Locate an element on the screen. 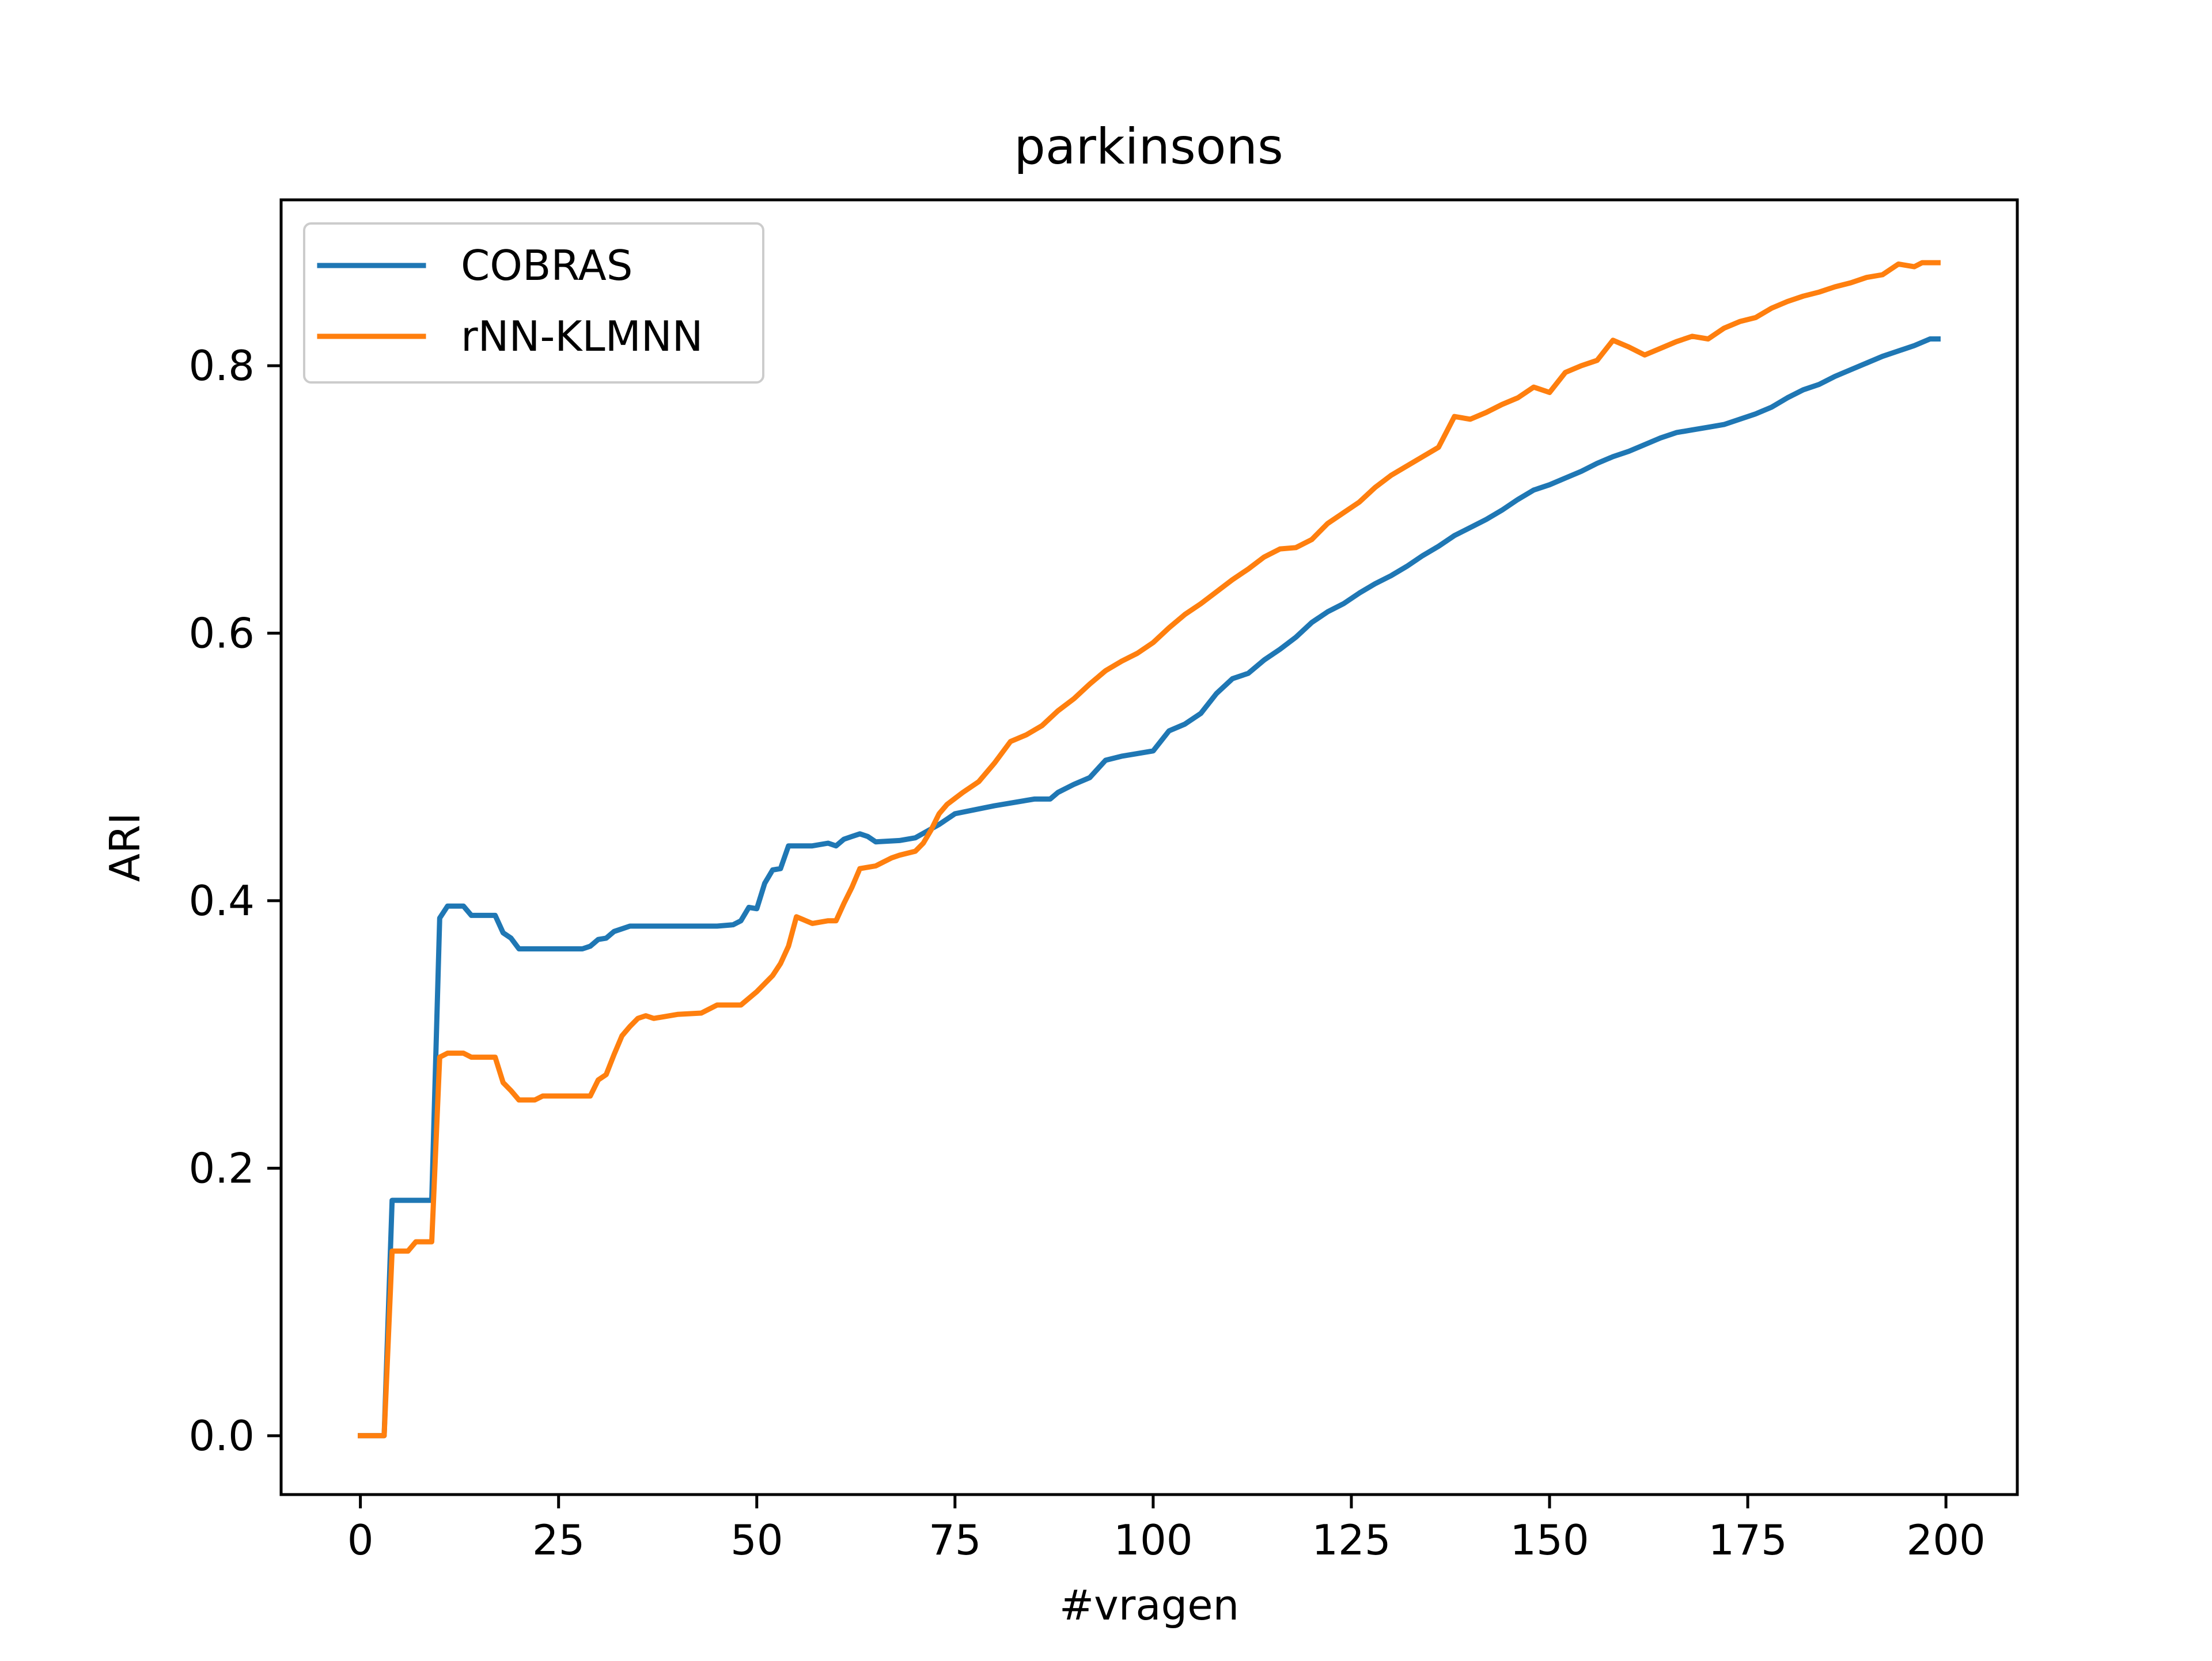 The image size is (2212, 1661). x-ticks: 0 25 50 75 100 125 150 175 200 is located at coordinates (1166, 1529).